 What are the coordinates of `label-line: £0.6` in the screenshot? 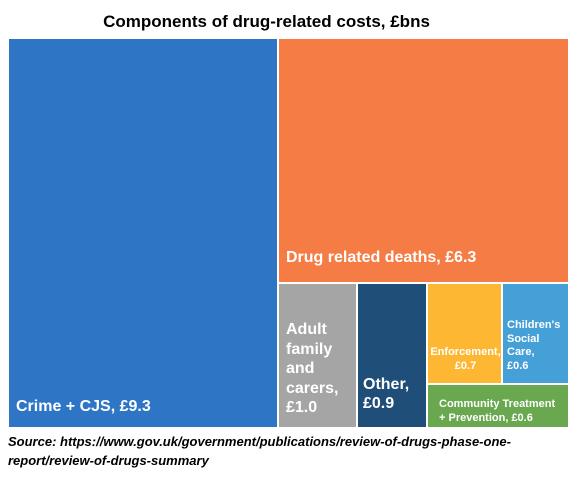 It's located at (518, 365).